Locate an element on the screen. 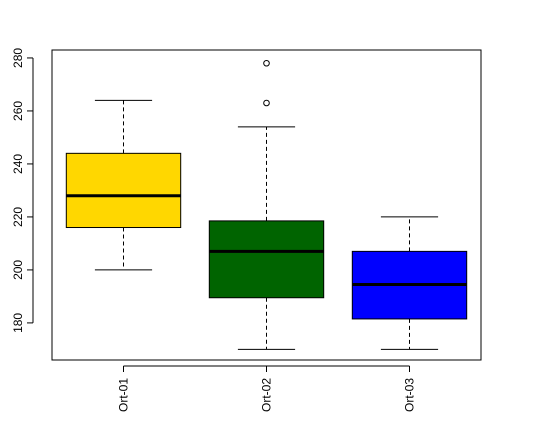 The image size is (544, 437). x-tick-label-ort-03: Ort-03 is located at coordinates (410, 395).